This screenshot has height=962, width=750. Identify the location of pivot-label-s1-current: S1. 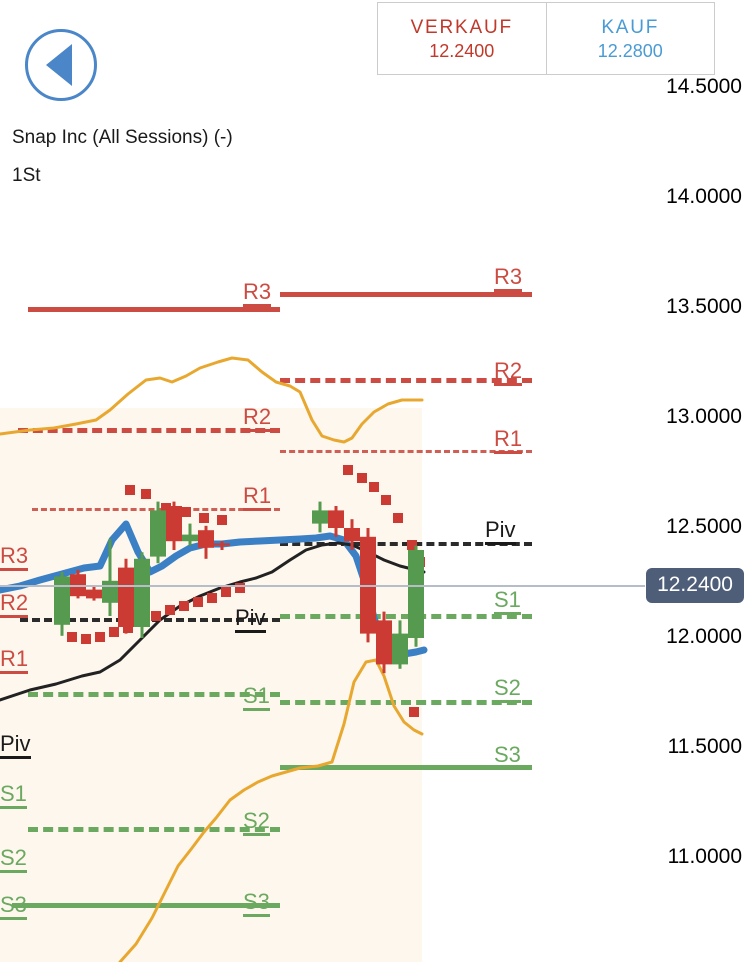
(507, 602).